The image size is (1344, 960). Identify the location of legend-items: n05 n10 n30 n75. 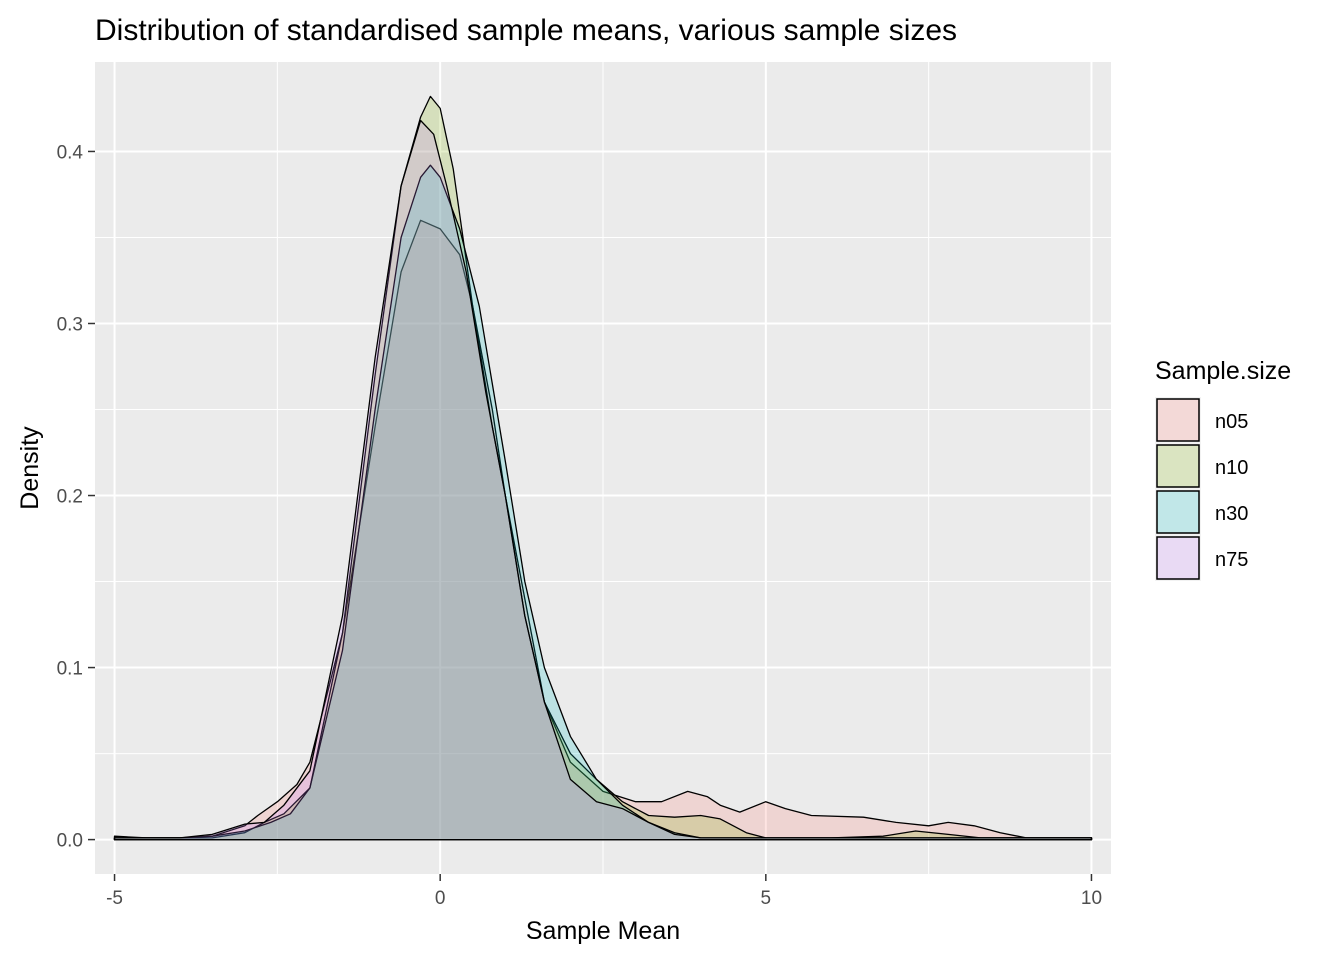
(1201, 489).